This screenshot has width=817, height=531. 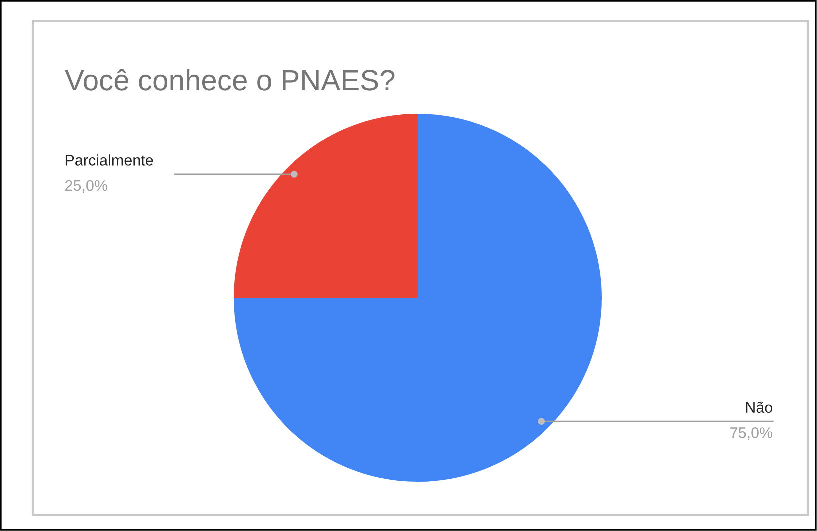 I want to click on slice-label: Parcialmente, so click(x=110, y=160).